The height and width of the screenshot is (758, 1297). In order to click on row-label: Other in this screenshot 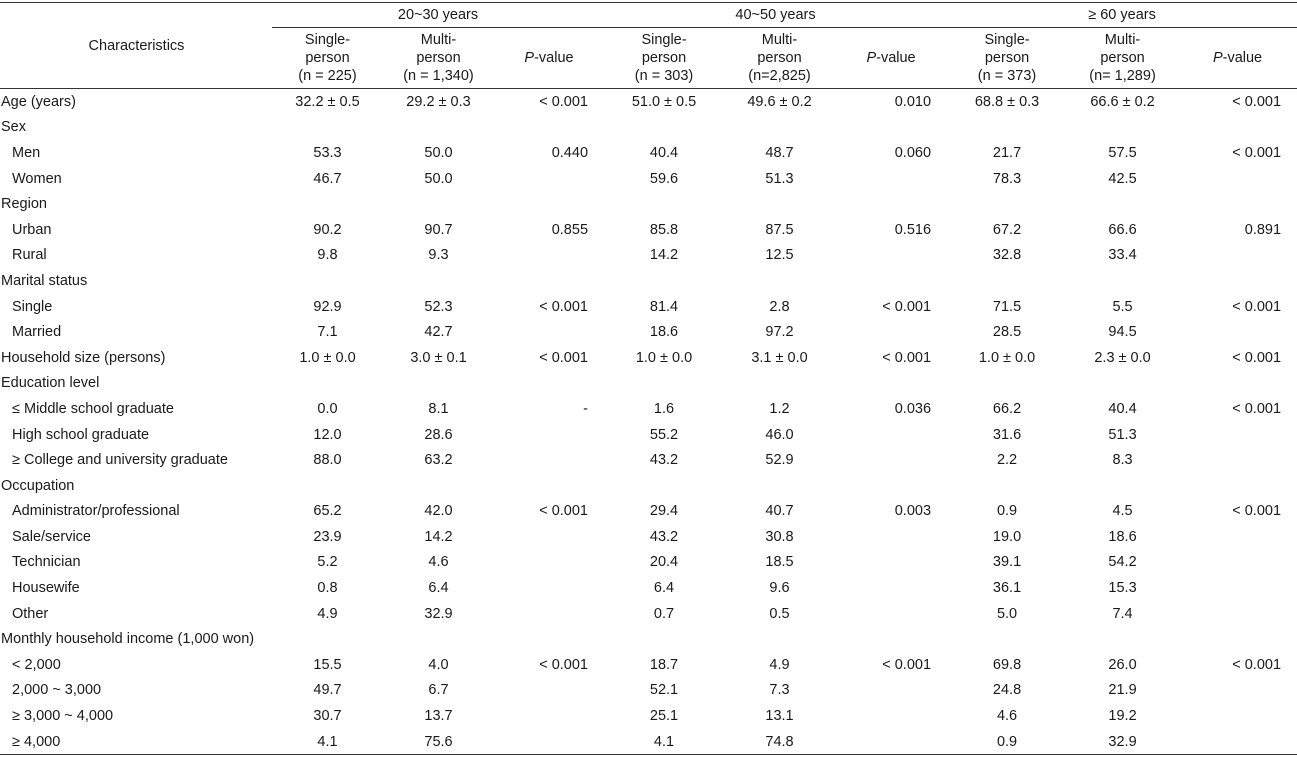, I will do `click(30, 613)`.